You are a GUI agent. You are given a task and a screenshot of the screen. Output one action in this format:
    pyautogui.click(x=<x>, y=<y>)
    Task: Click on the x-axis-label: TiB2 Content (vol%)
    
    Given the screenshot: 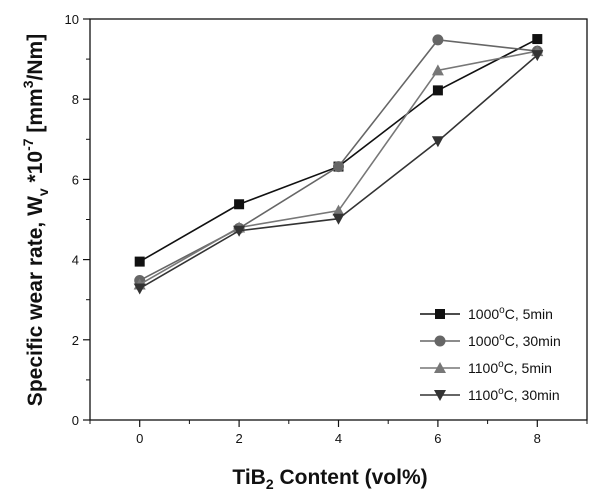 What is the action you would take?
    pyautogui.click(x=329, y=479)
    